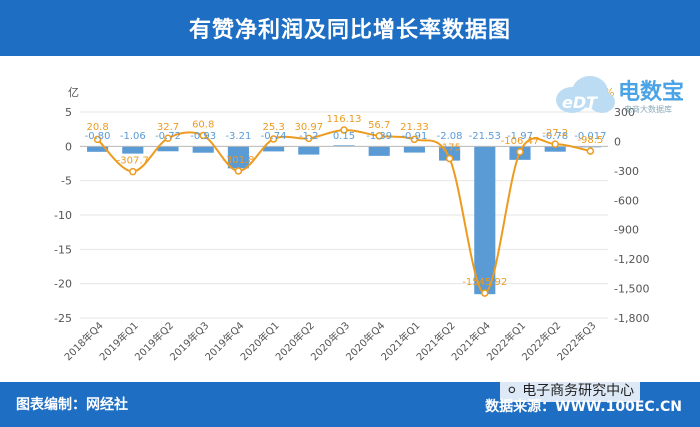 The width and height of the screenshot is (700, 427). I want to click on bar-data-label: -0.78, so click(555, 136).